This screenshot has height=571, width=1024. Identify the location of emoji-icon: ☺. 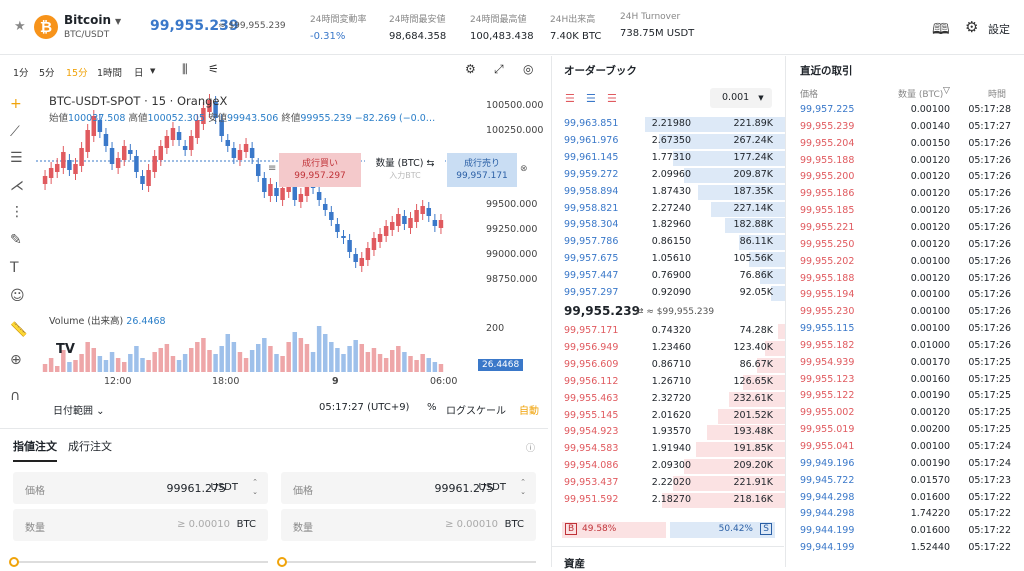
(17, 296).